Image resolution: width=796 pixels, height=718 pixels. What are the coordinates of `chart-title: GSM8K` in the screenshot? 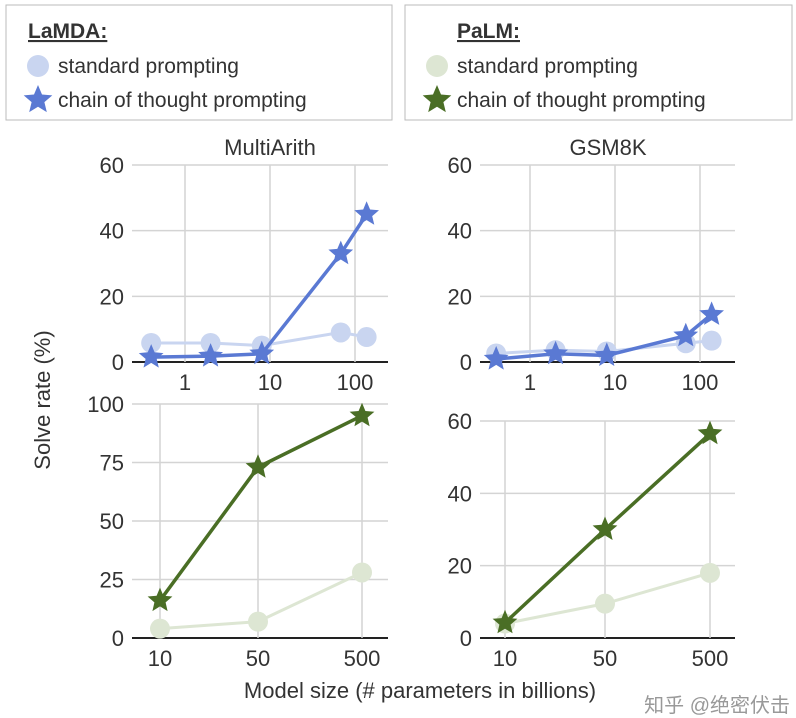 It's located at (607, 147).